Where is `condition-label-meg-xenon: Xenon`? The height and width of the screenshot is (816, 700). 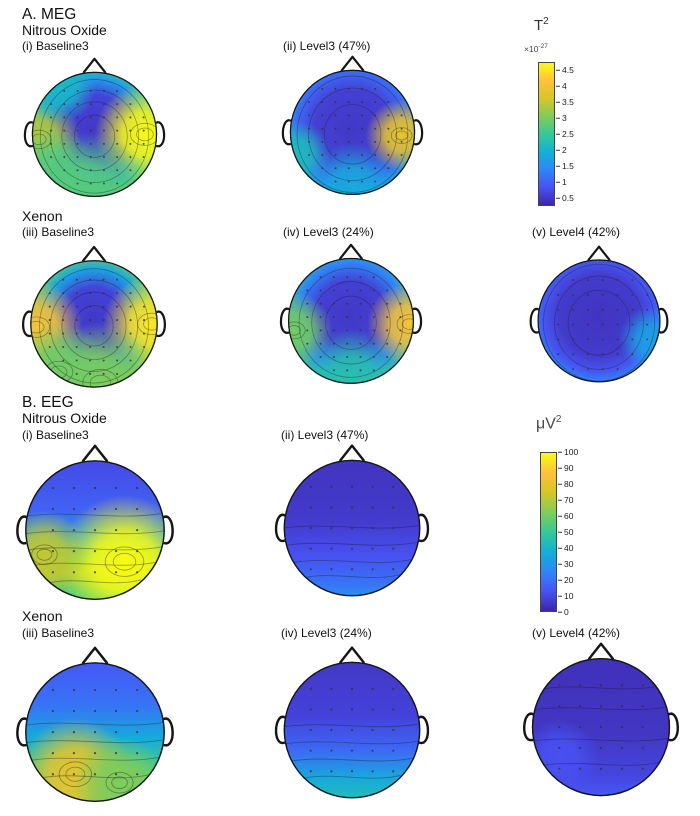
condition-label-meg-xenon: Xenon is located at coordinates (42, 216).